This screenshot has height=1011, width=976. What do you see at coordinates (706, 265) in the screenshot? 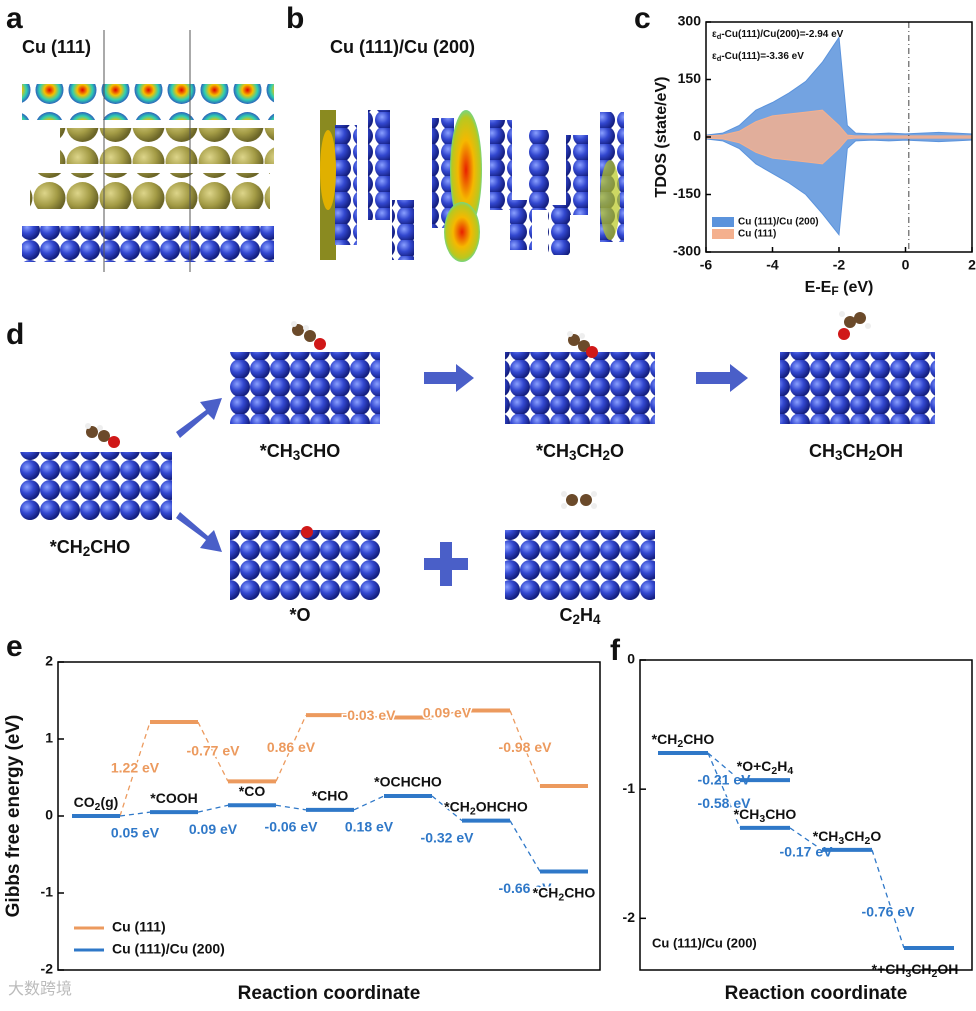
I see `x-tick-label: -6` at bounding box center [706, 265].